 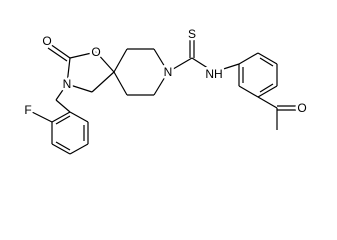 I want to click on atom-label: NH, so click(x=213, y=74).